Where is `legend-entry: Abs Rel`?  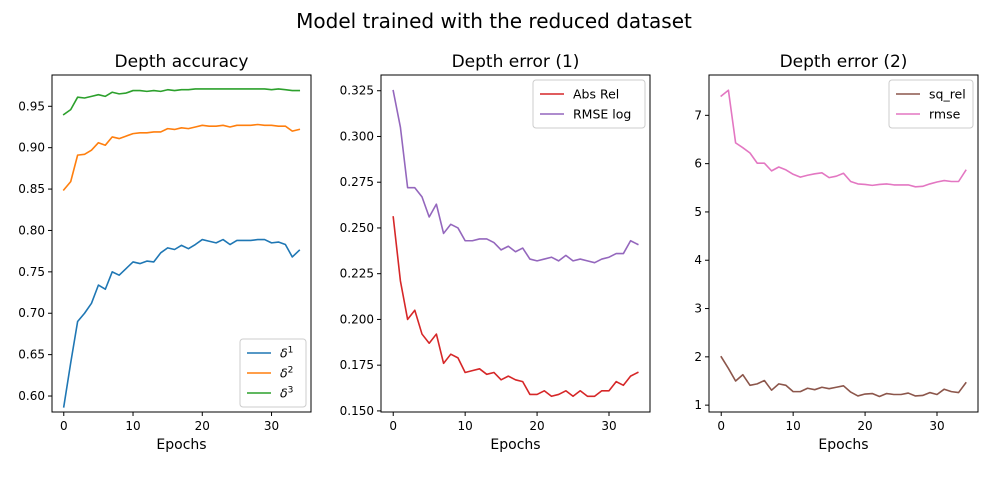 legend-entry: Abs Rel is located at coordinates (596, 94).